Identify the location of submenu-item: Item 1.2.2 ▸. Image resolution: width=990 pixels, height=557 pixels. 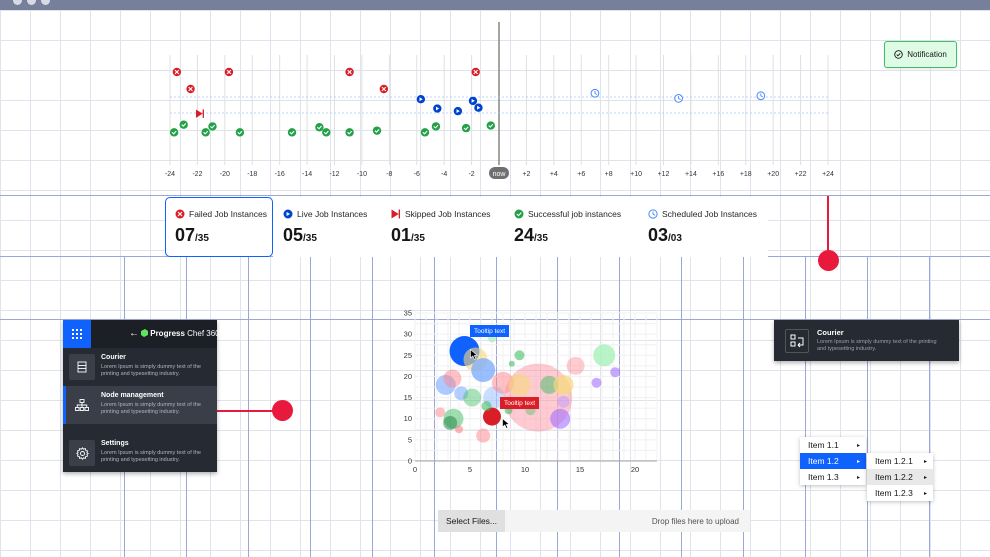
(900, 477).